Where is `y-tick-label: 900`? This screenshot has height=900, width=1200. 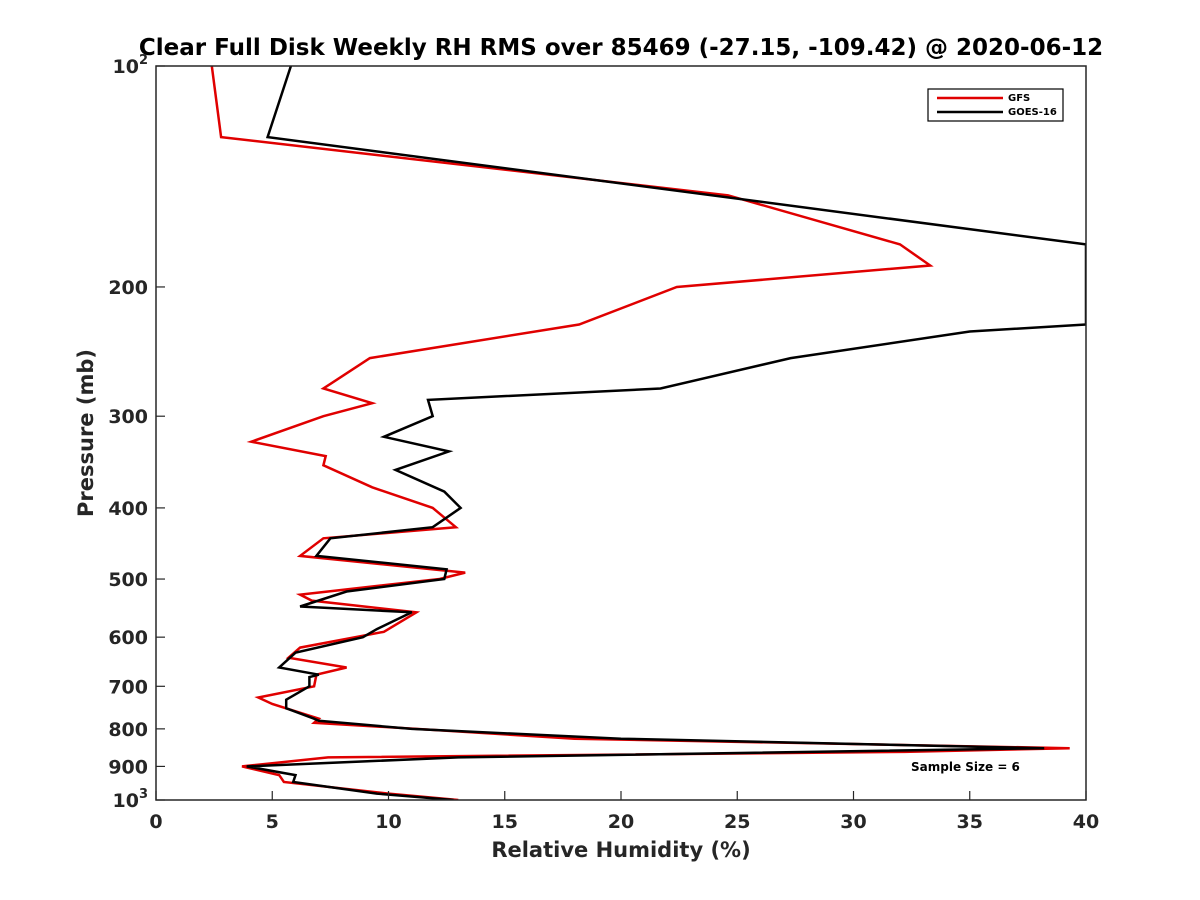 y-tick-label: 900 is located at coordinates (128, 767).